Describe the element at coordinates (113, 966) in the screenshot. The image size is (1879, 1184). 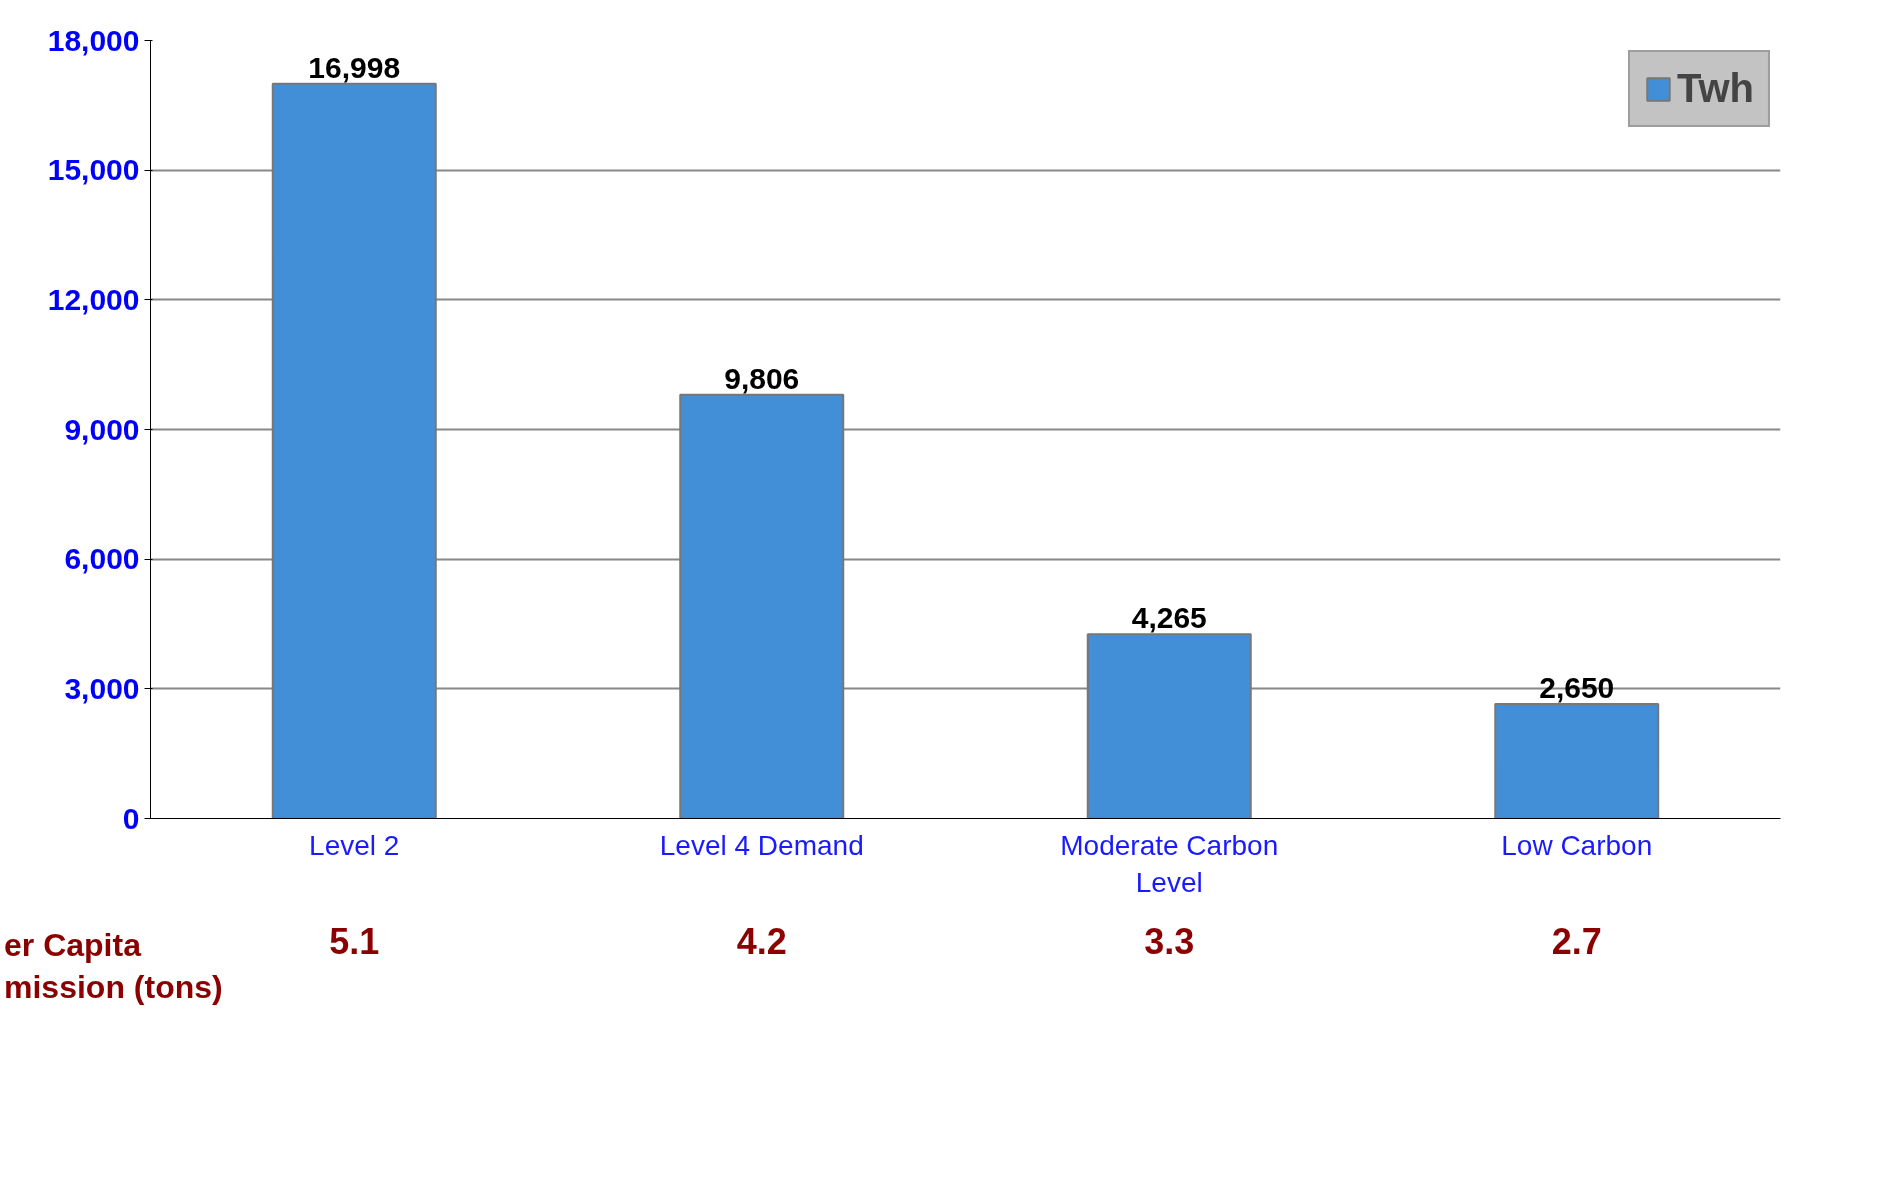
I see `text: er Capita mission (tons)` at that location.